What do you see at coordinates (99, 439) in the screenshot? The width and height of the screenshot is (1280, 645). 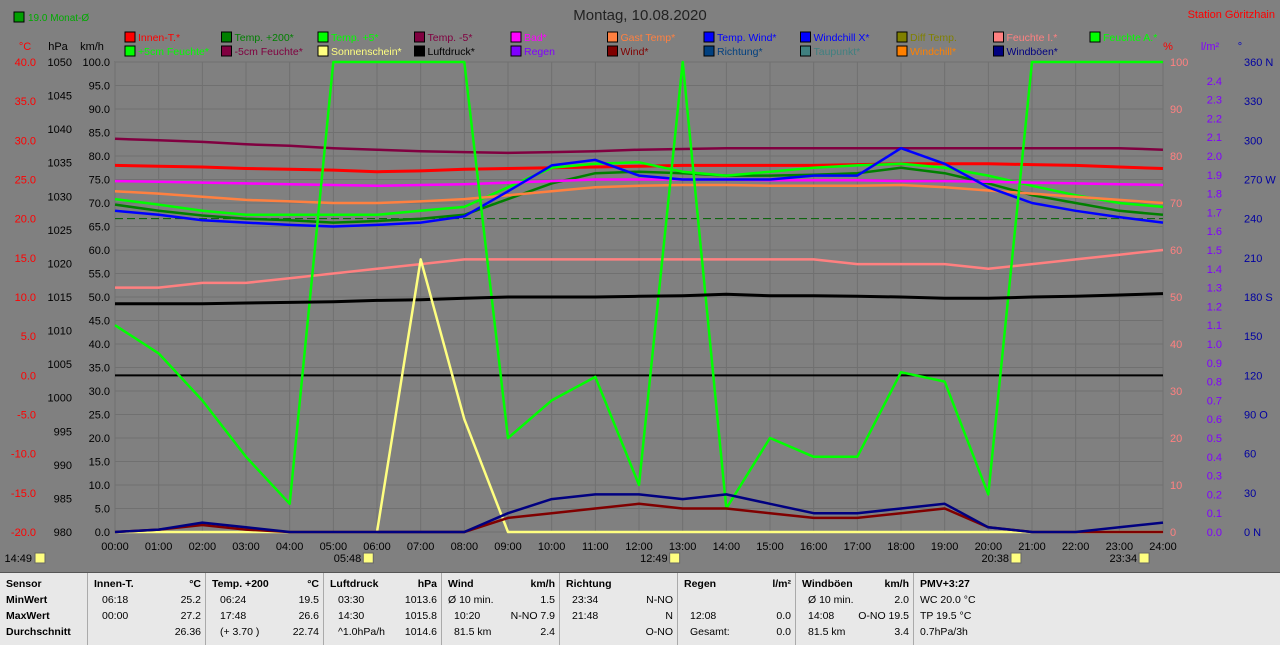 I see `speed-tick-label: 20.0` at bounding box center [99, 439].